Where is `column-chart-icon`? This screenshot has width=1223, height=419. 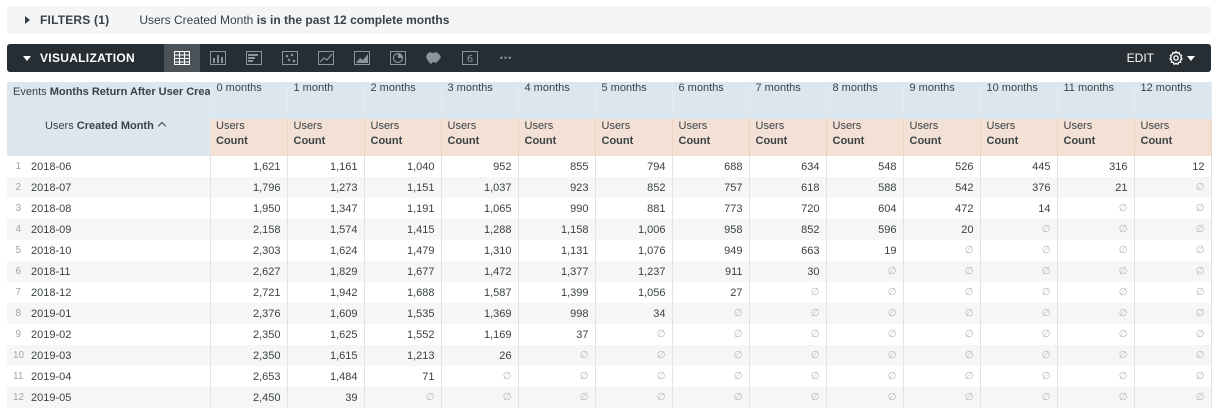 column-chart-icon is located at coordinates (218, 58).